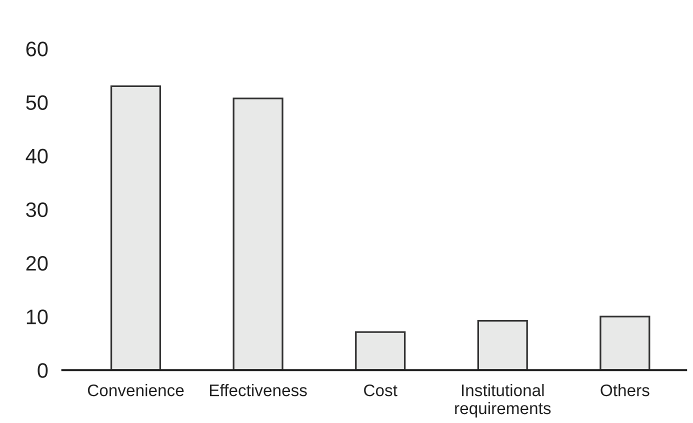 This screenshot has height=423, width=693. Describe the element at coordinates (37, 210) in the screenshot. I see `y-tick-label: 30` at that location.